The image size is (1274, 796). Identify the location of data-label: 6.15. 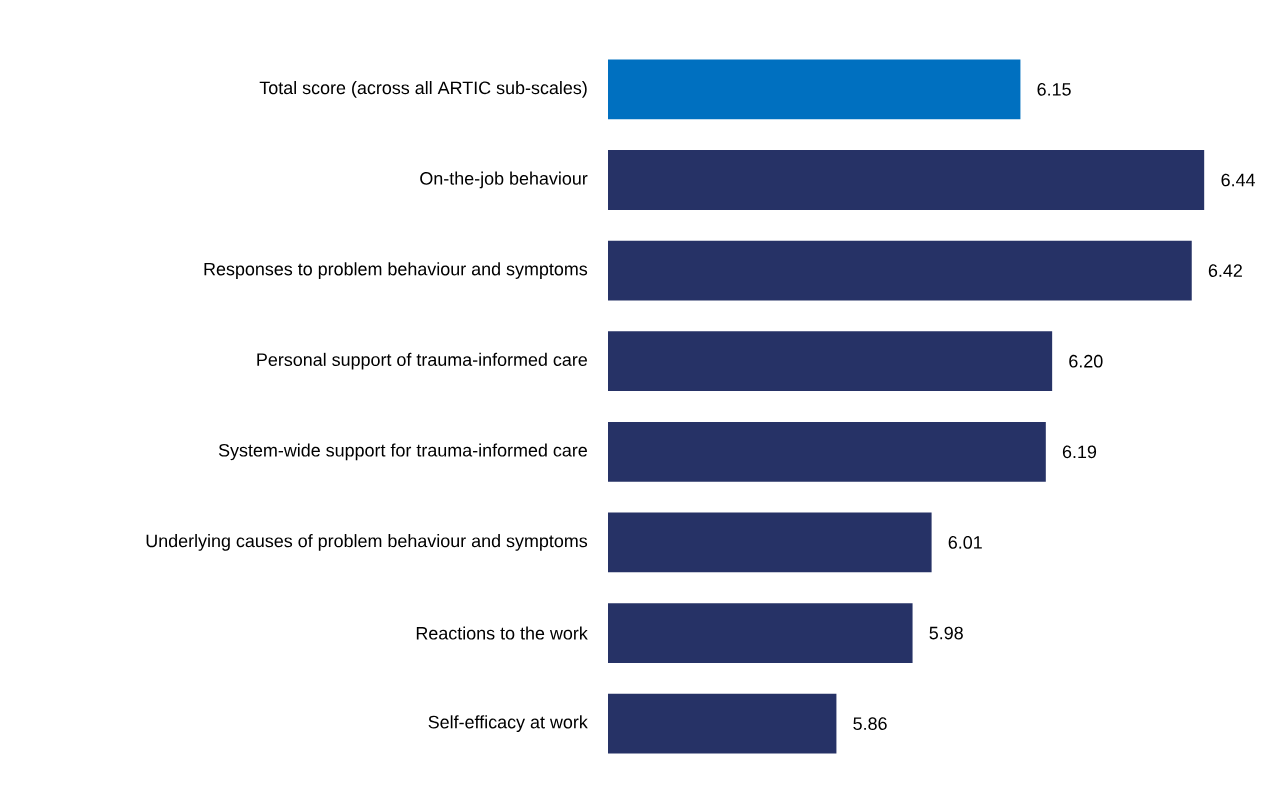
(1054, 89).